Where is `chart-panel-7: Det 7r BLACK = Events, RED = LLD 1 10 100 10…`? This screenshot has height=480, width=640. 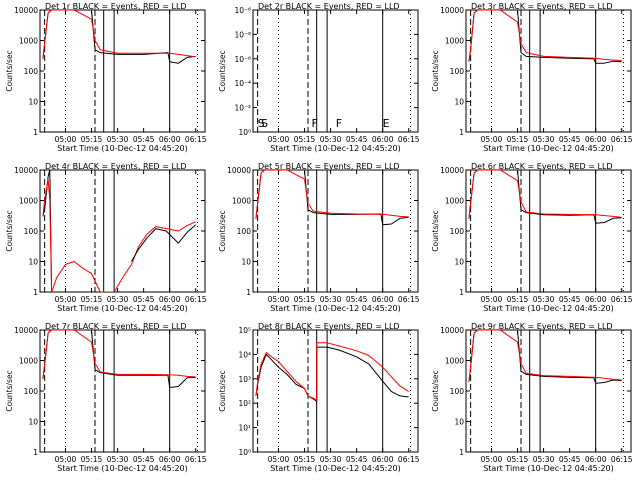 chart-panel-7: Det 7r BLACK = Events, RED = LLD 1 10 100 10… is located at coordinates (106, 397).